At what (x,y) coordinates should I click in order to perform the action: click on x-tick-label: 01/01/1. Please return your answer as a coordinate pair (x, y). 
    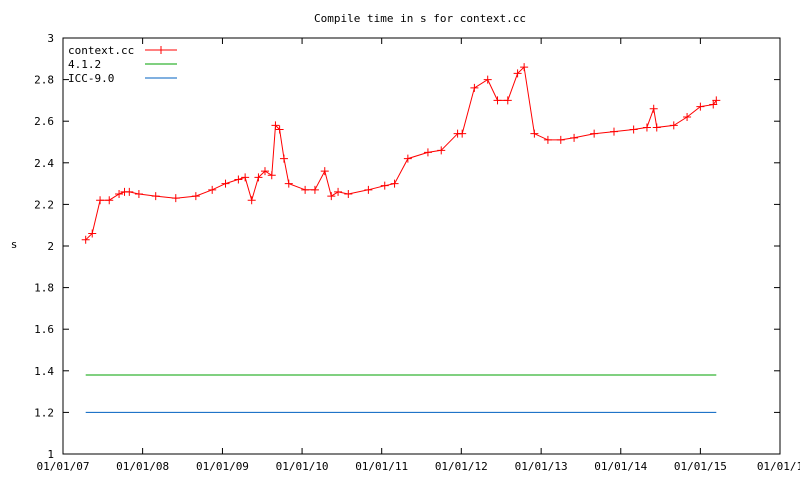
    Looking at the image, I should click on (778, 466).